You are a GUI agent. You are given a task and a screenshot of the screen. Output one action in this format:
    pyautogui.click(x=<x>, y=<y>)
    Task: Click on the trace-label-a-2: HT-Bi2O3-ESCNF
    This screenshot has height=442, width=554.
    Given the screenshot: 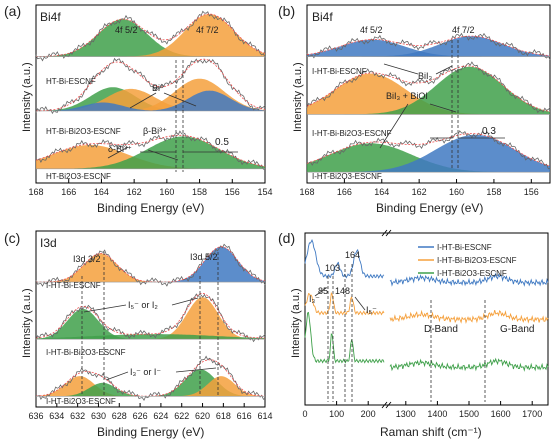 What is the action you would take?
    pyautogui.click(x=78, y=176)
    